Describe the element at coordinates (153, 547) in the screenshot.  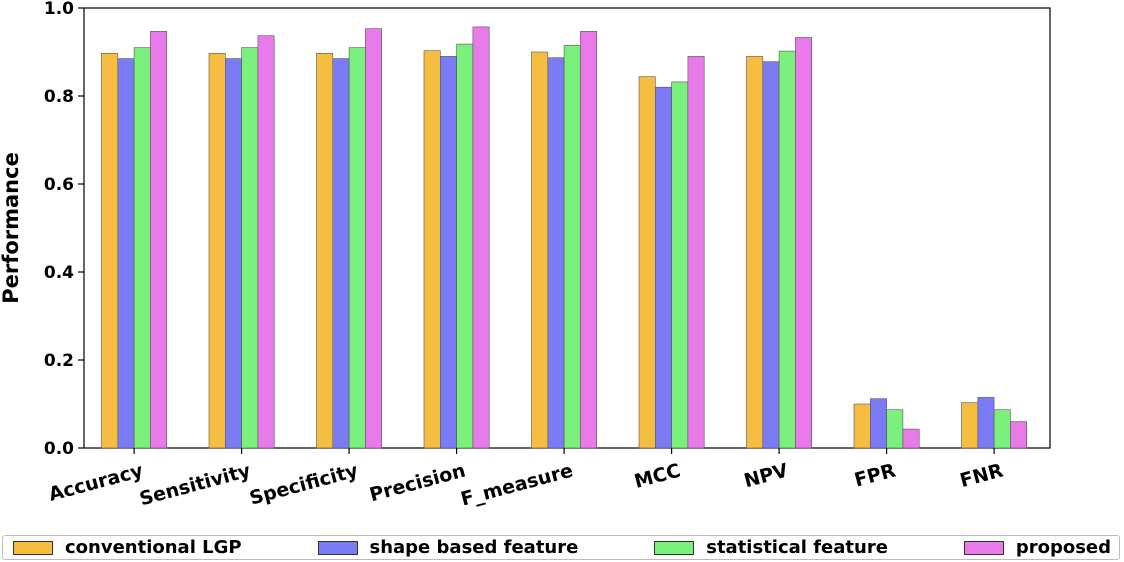
I see `legend-label: conventional LGP` at that location.